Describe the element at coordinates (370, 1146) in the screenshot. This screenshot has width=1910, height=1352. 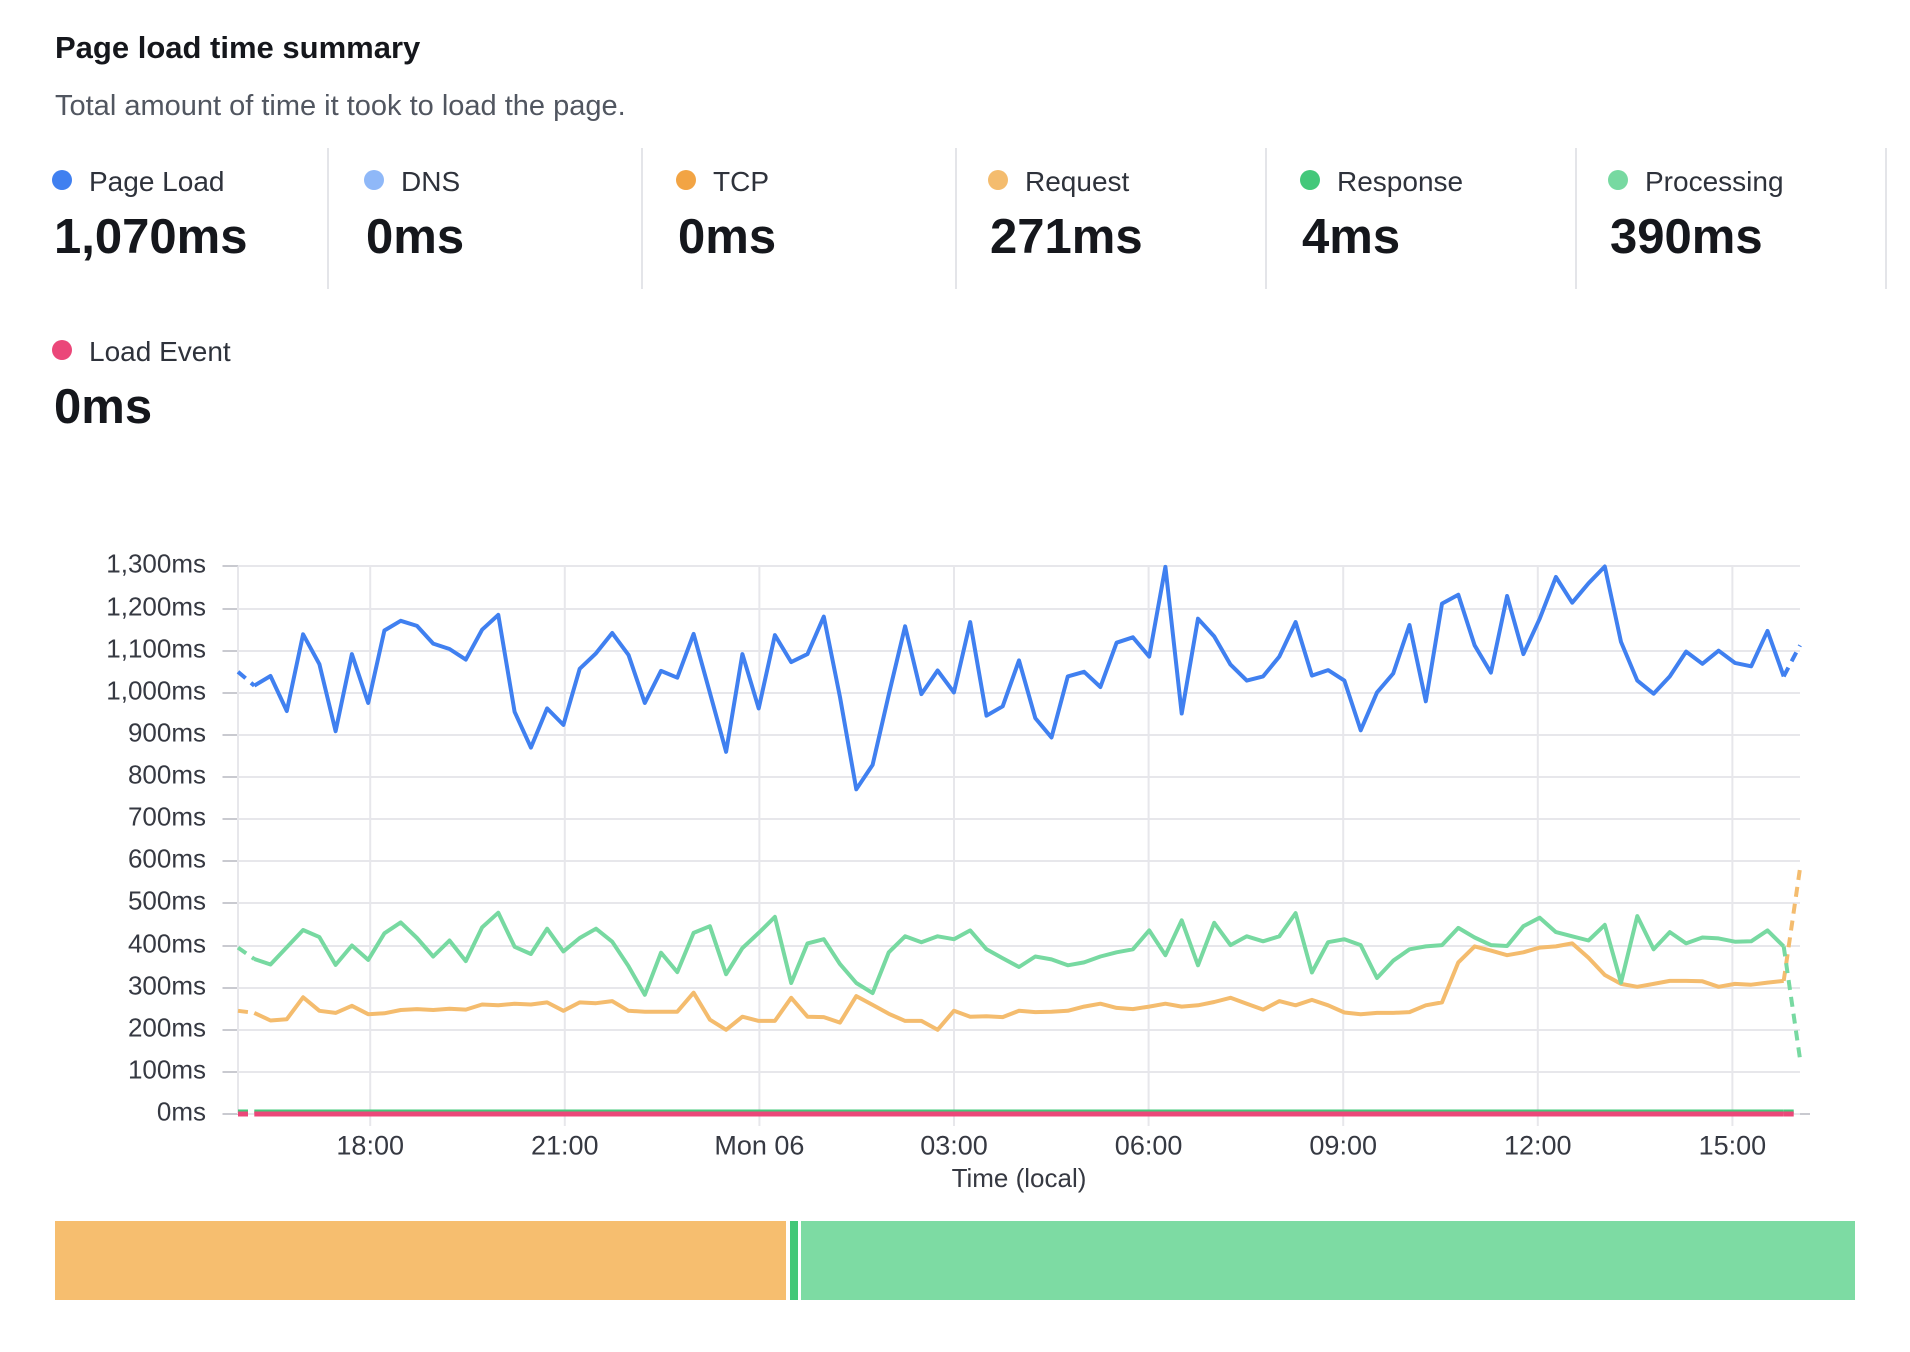
I see `svg-text: 18:00` at that location.